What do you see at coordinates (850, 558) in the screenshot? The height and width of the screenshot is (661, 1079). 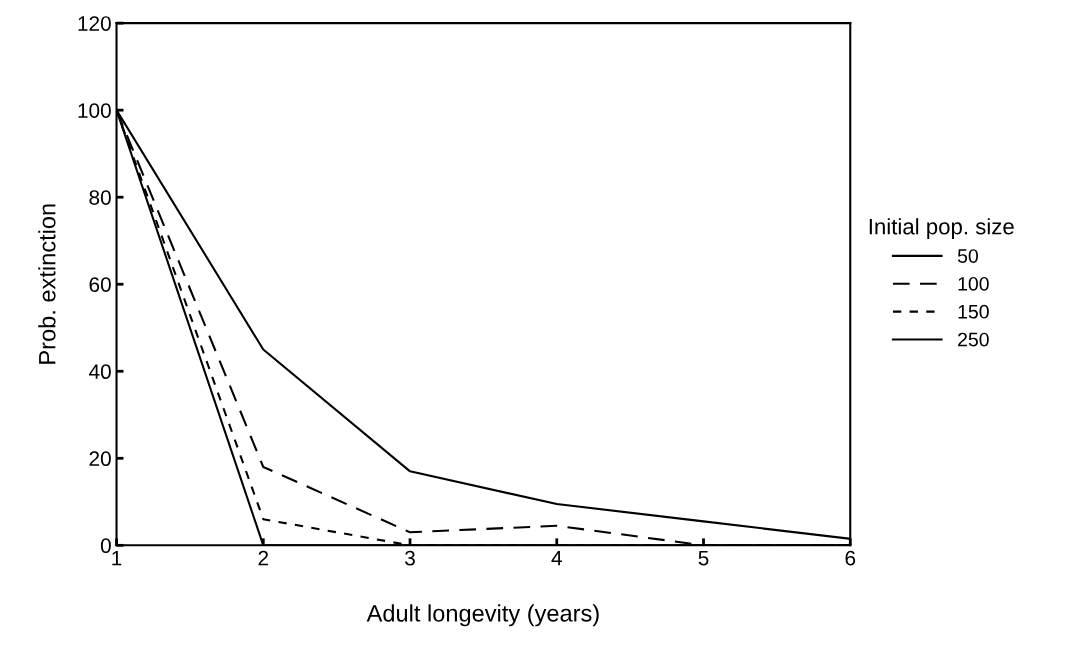 I see `x-tick-label: 6` at bounding box center [850, 558].